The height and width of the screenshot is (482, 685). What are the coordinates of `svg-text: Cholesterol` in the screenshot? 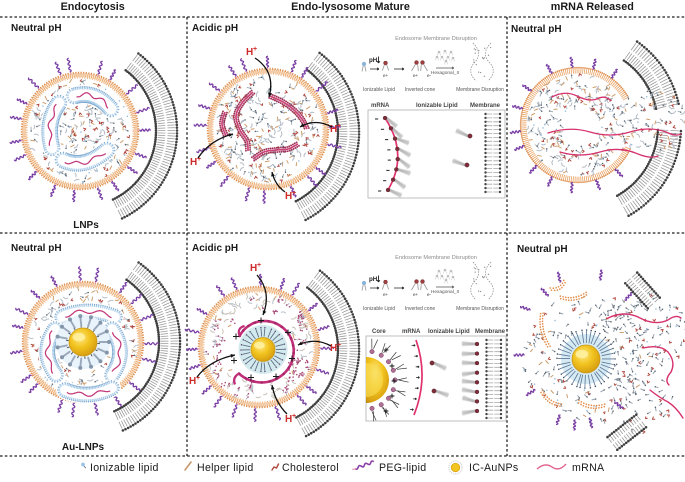 It's located at (310, 468).